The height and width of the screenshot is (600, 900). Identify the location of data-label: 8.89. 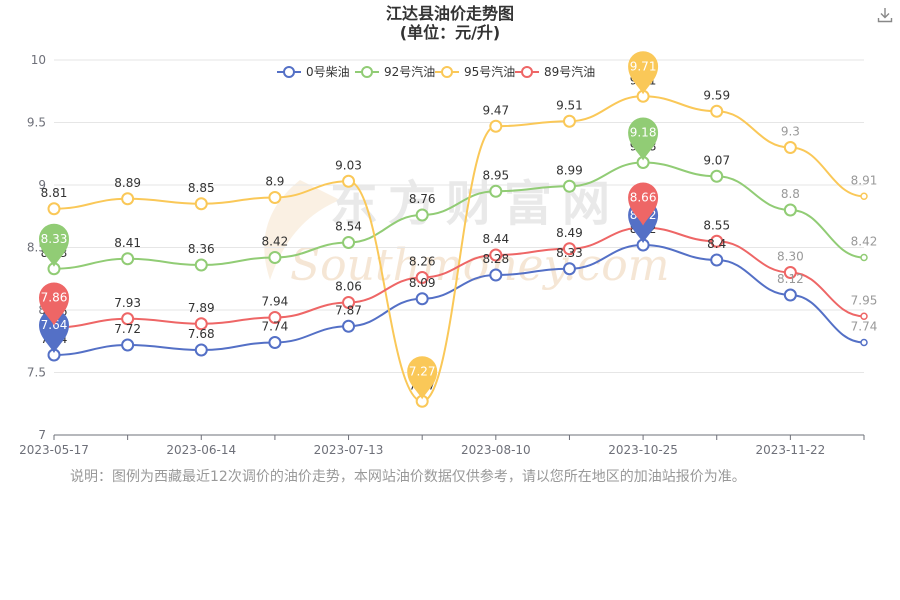
(127, 183).